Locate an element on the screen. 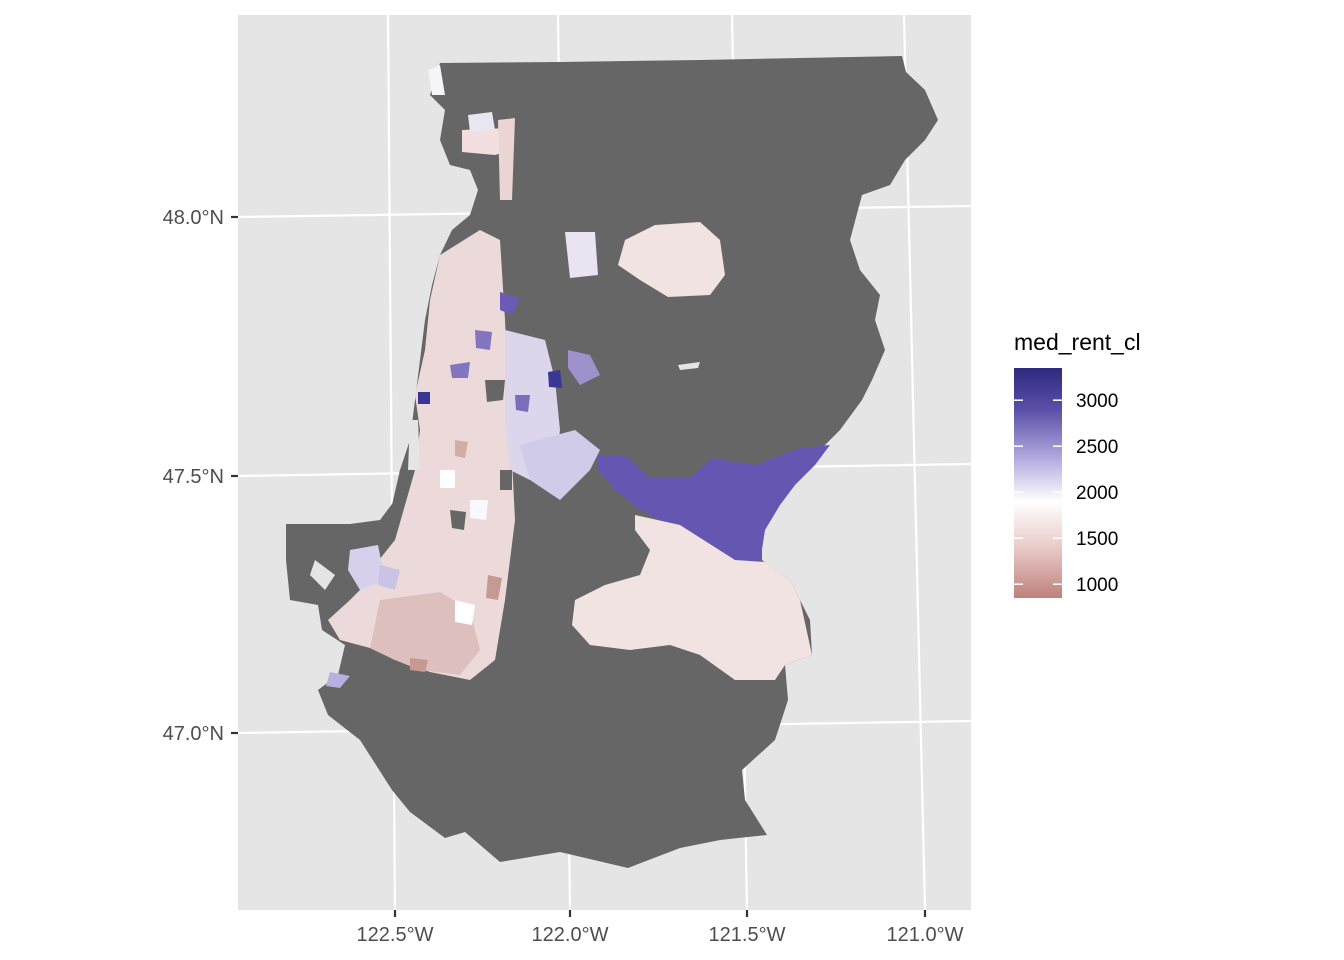 This screenshot has width=1344, height=960. tract-north-edge is located at coordinates (436, 80).